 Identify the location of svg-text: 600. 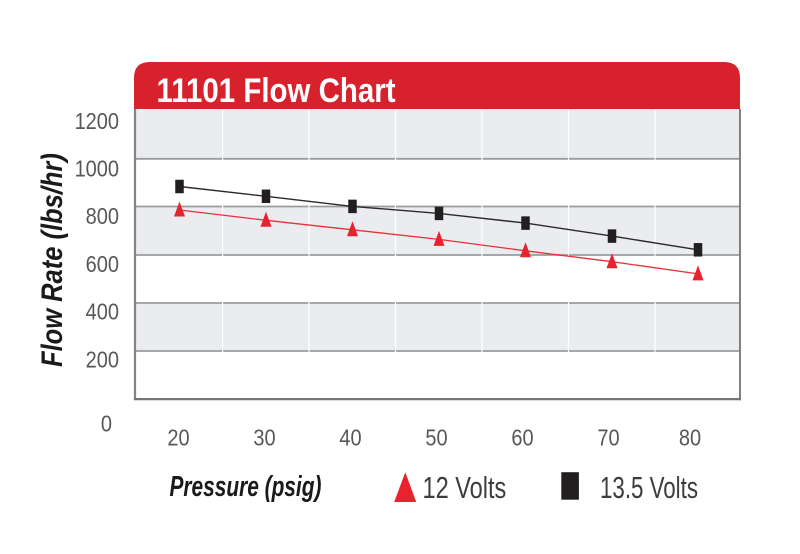
(102, 263).